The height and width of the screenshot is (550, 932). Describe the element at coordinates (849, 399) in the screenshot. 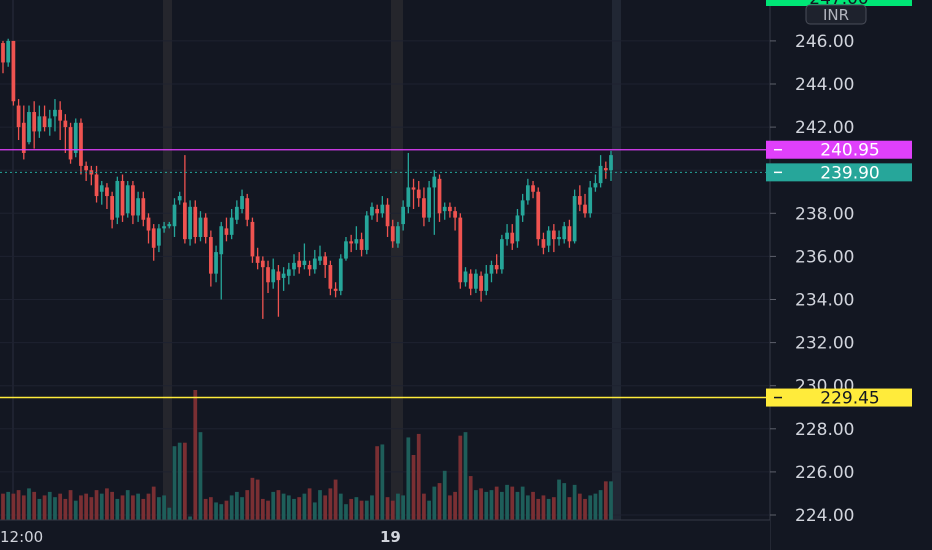

I see `support-price-label: 229.45` at that location.